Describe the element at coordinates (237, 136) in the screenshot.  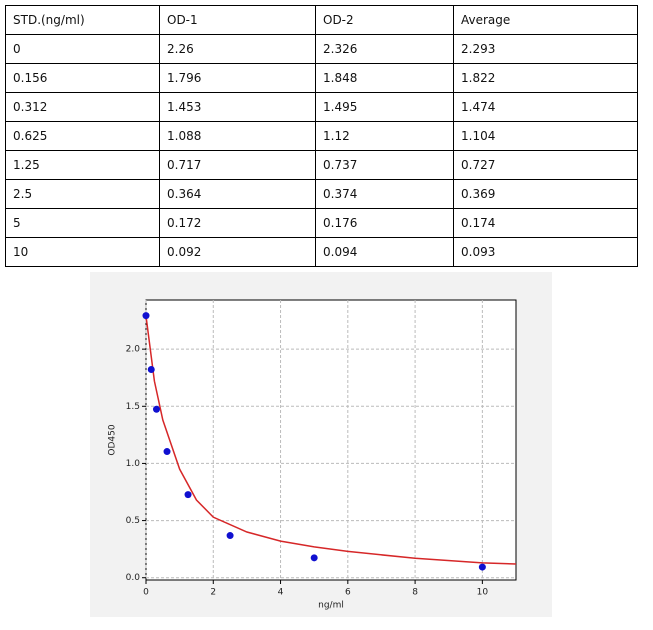
I see `table-cell: 1.088` at that location.